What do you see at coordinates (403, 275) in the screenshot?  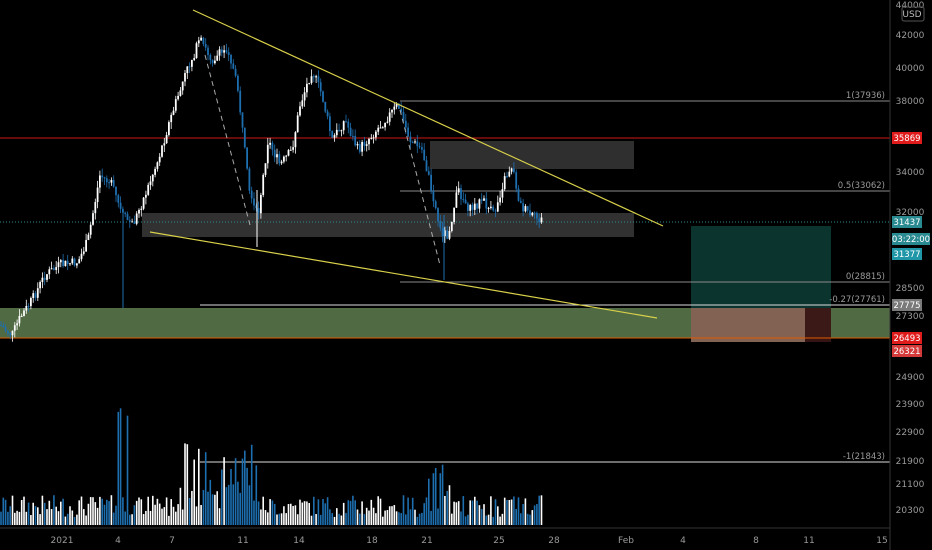 I see `lower-wedge-line` at bounding box center [403, 275].